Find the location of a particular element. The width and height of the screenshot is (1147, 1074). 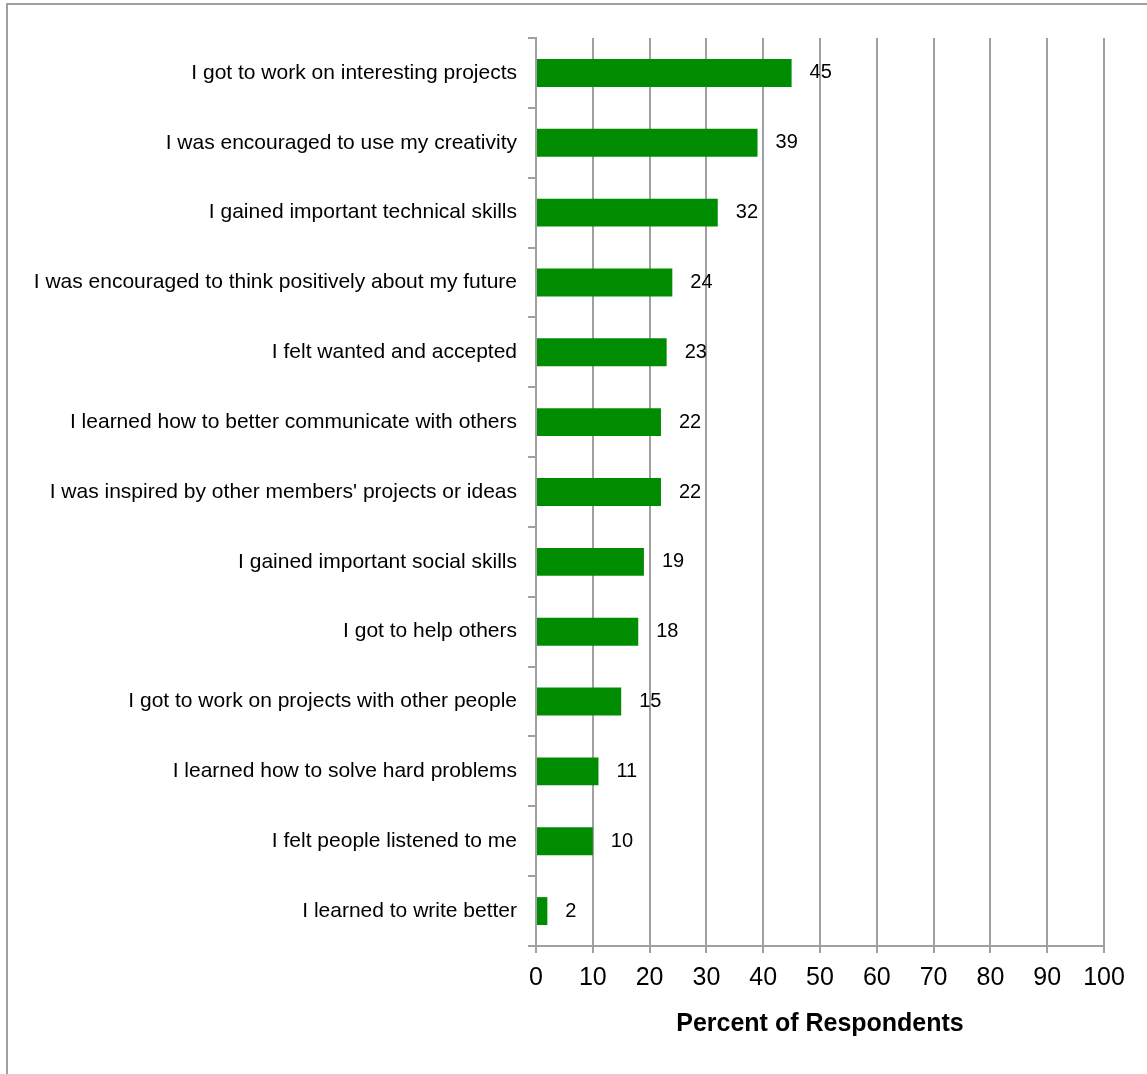

y-tick-label: I learned to write better is located at coordinates (409, 909).